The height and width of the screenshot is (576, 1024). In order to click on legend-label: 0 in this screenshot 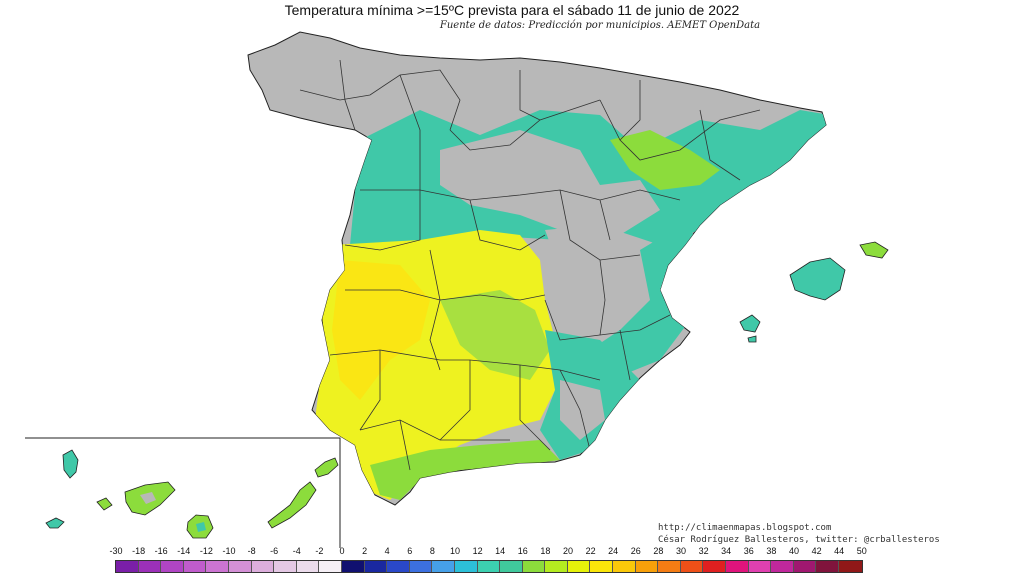, I will do `click(342, 551)`.